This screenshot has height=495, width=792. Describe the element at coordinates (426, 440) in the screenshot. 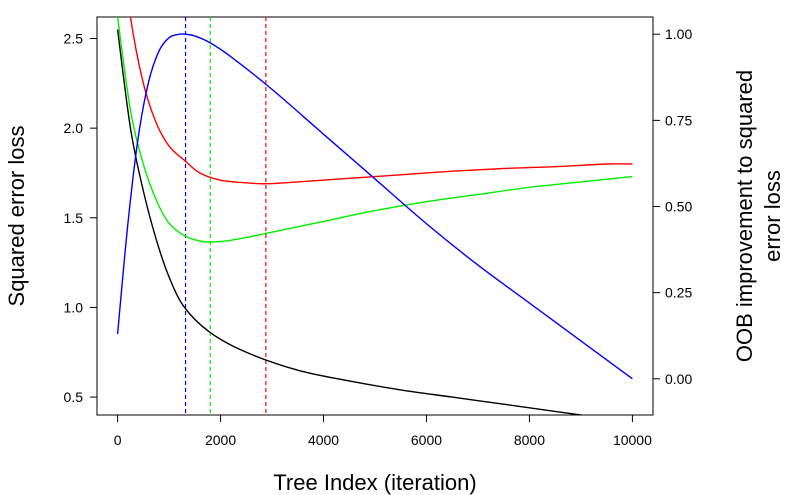

I see `x-tick-label: 6000` at that location.